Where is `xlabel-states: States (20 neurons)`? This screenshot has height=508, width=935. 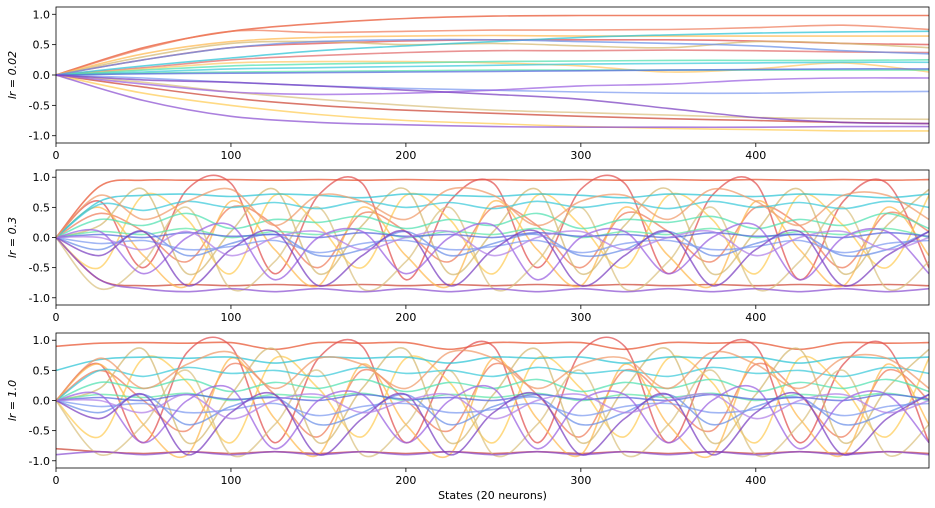 xlabel-states: States (20 neurons) is located at coordinates (492, 495).